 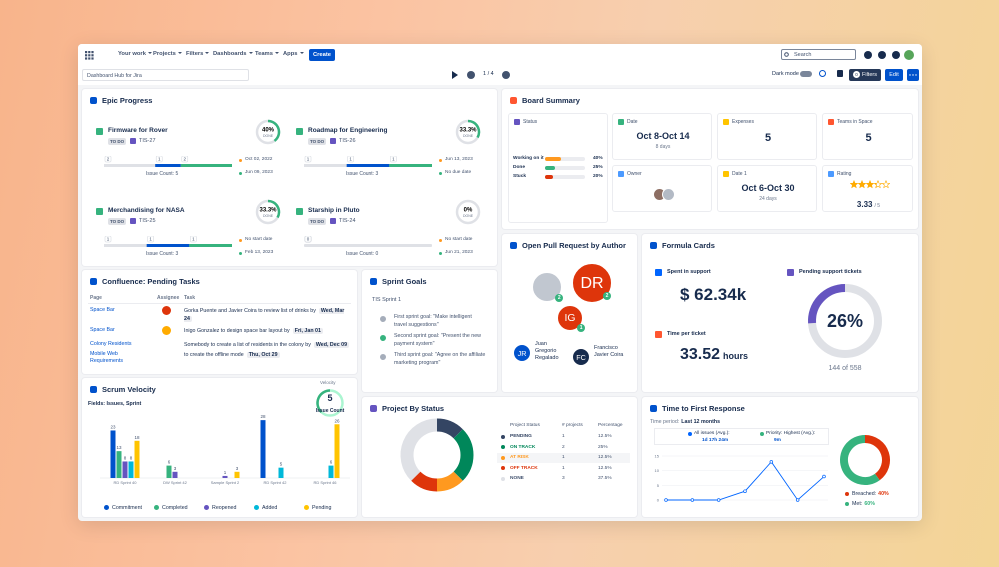 What do you see at coordinates (471, 75) in the screenshot?
I see `prev-button` at bounding box center [471, 75].